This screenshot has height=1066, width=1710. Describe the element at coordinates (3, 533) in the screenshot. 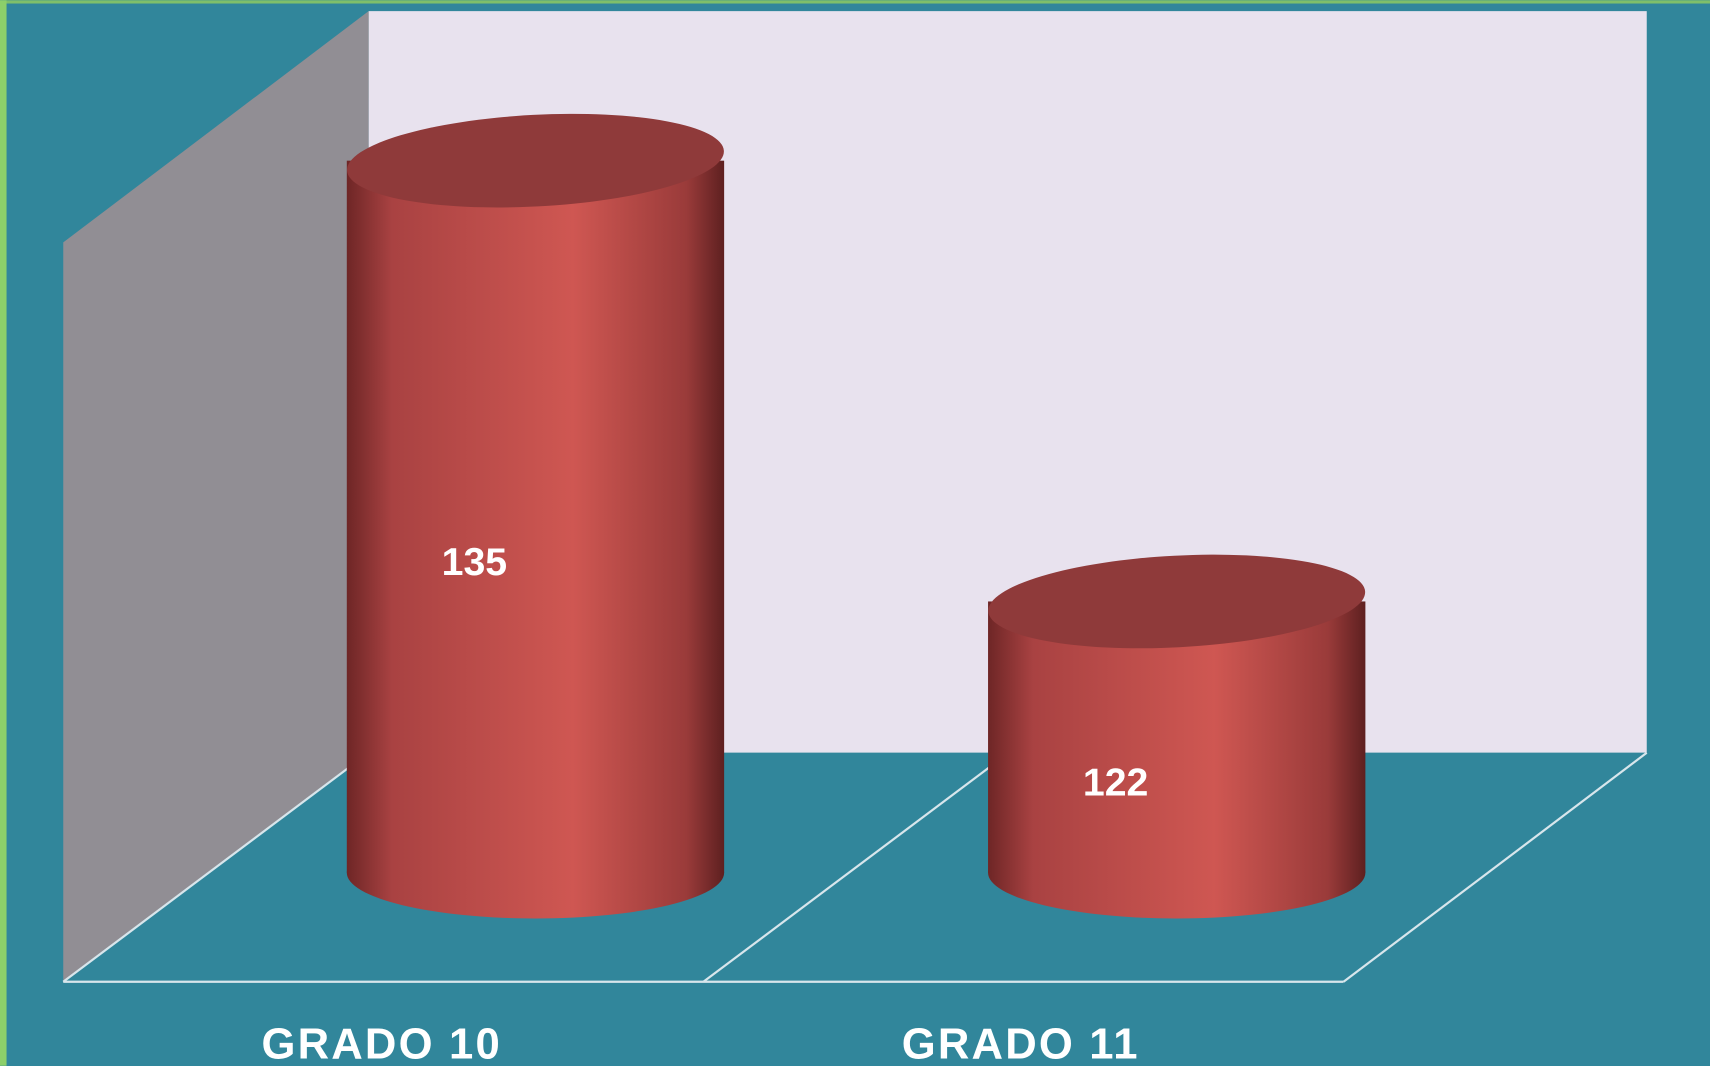

I see `left-border` at that location.